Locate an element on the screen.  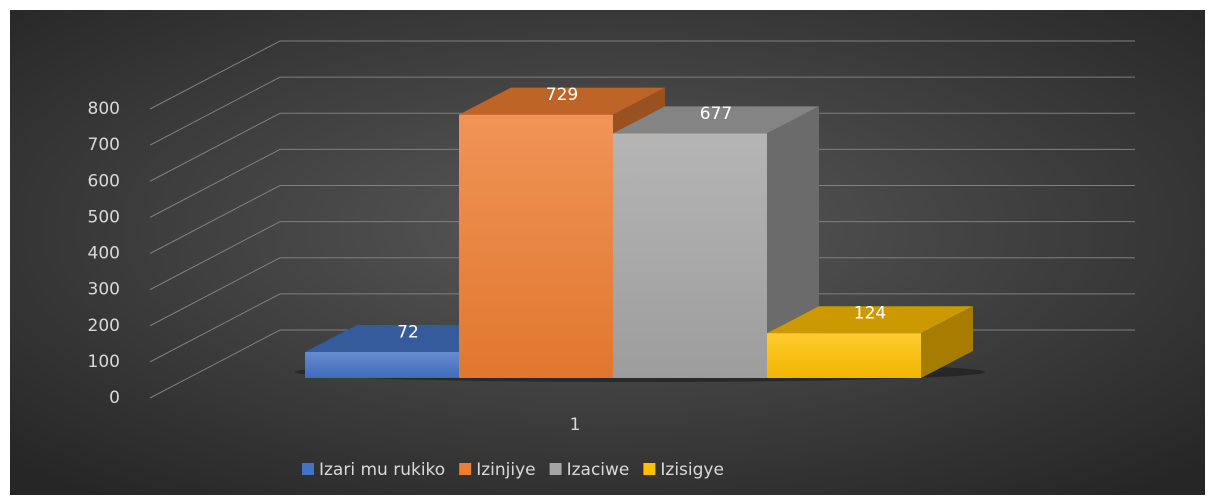
legend-label: Izisigye is located at coordinates (692, 470).